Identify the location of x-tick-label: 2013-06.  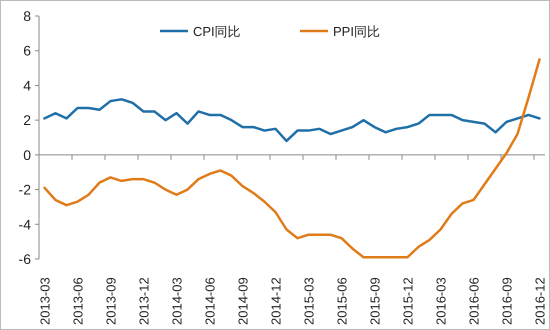
(78, 301).